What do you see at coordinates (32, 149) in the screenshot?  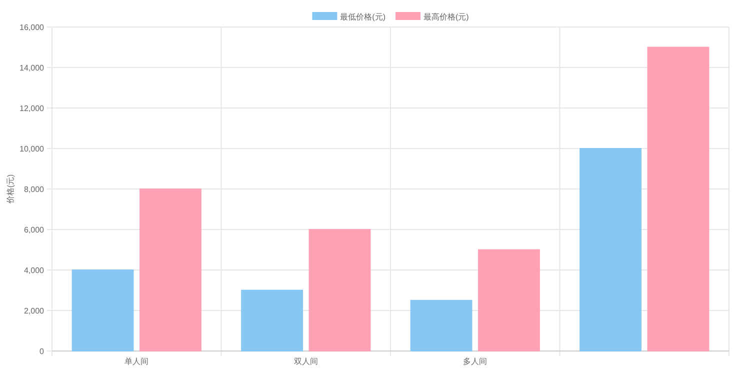 I see `y-tick-label: 10,000` at bounding box center [32, 149].